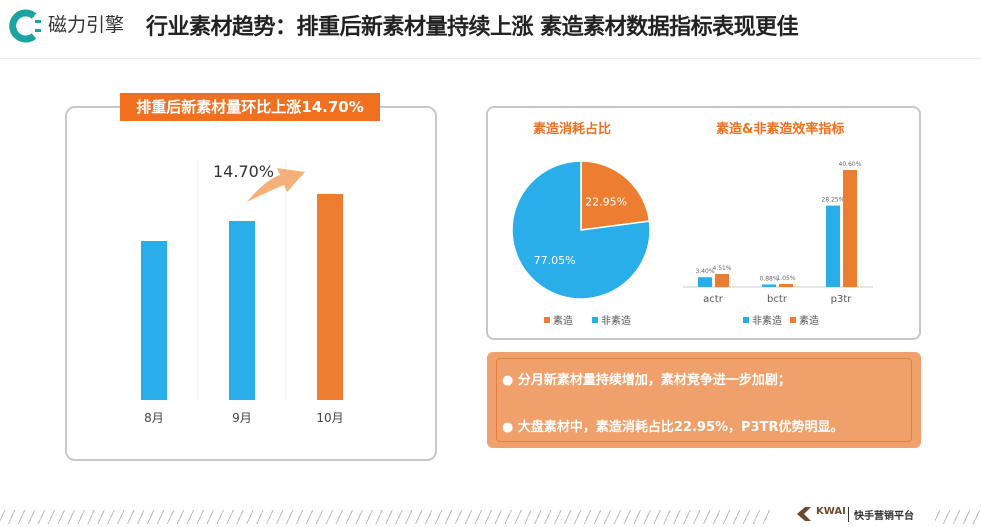 This screenshot has height=527, width=981. I want to click on pie-title: 素造消耗占比, so click(572, 129).